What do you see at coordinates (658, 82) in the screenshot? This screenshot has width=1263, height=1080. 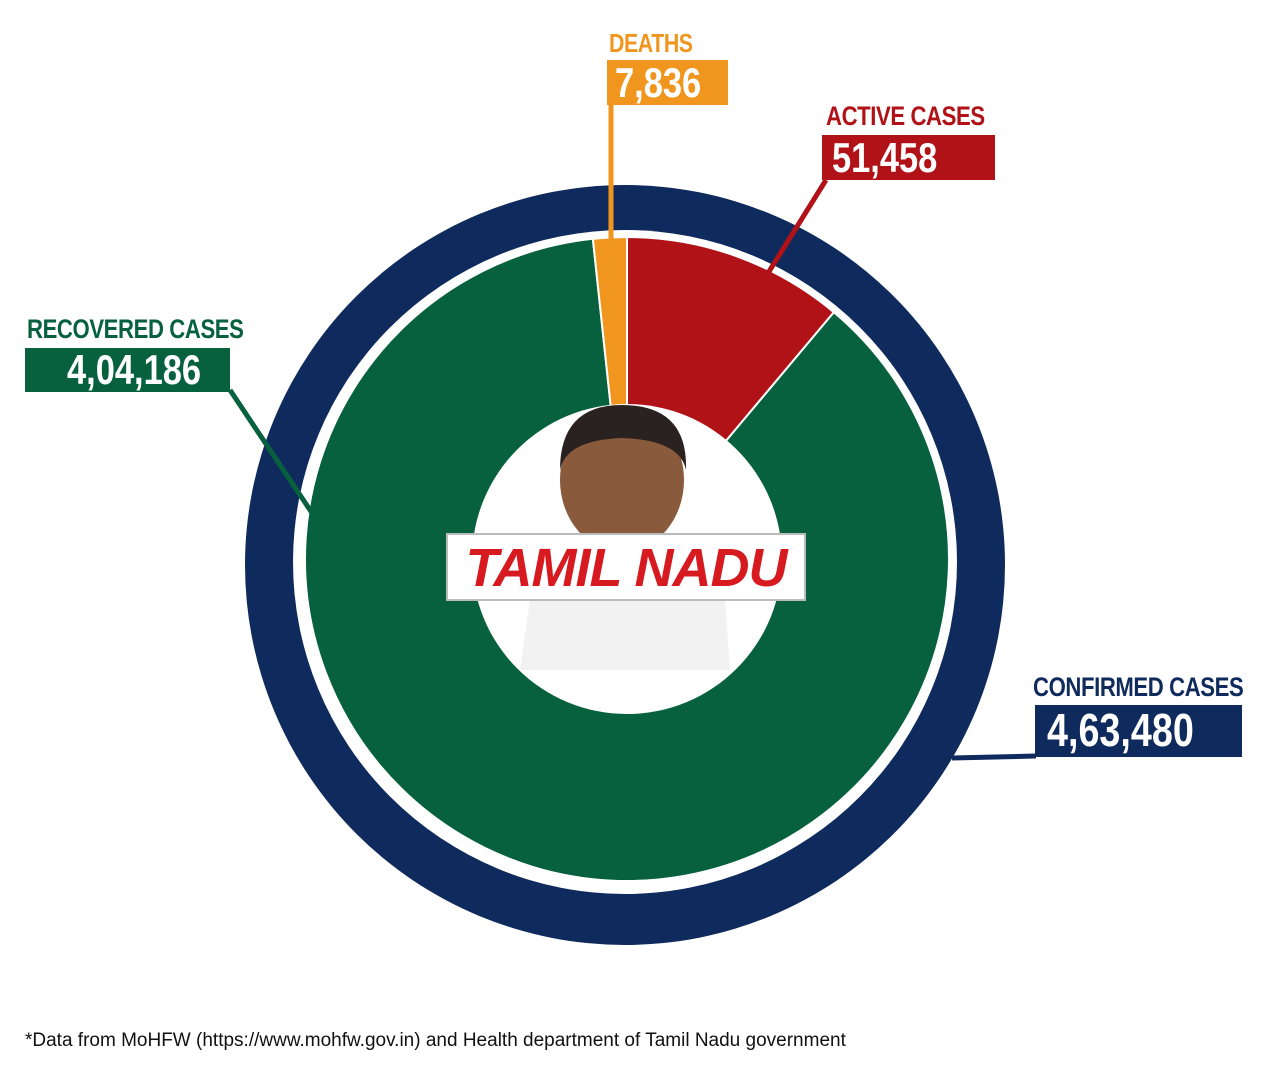 I see `deaths-value-text: 7,836` at bounding box center [658, 82].